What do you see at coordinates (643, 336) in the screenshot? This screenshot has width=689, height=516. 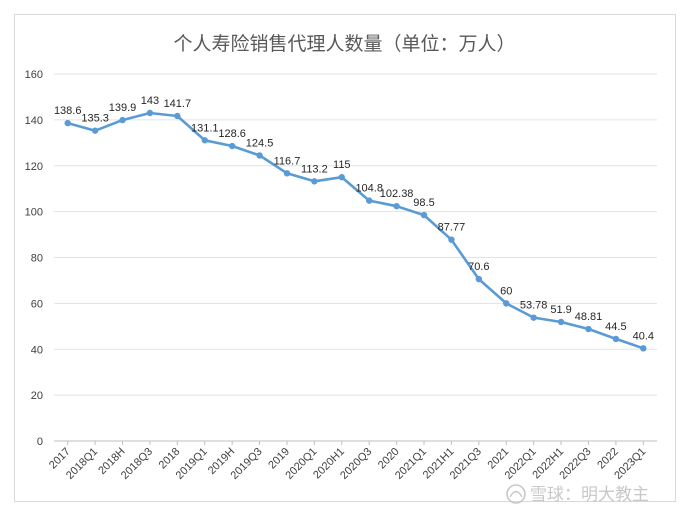 I see `data-label: 40.4` at bounding box center [643, 336].